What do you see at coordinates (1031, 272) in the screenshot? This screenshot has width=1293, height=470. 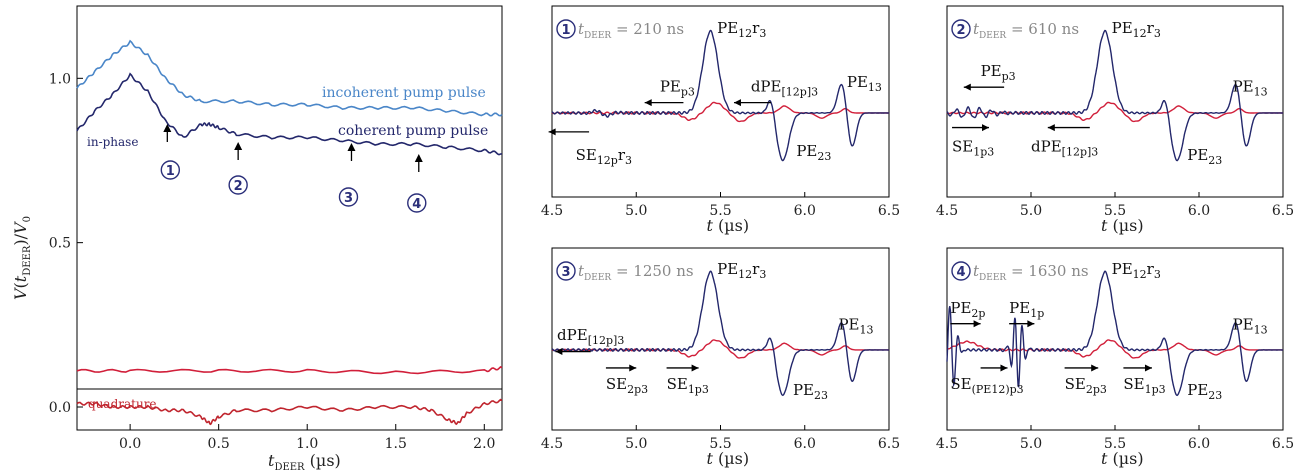 I see `panel-title: tDEER = 1630 ns` at bounding box center [1031, 272].